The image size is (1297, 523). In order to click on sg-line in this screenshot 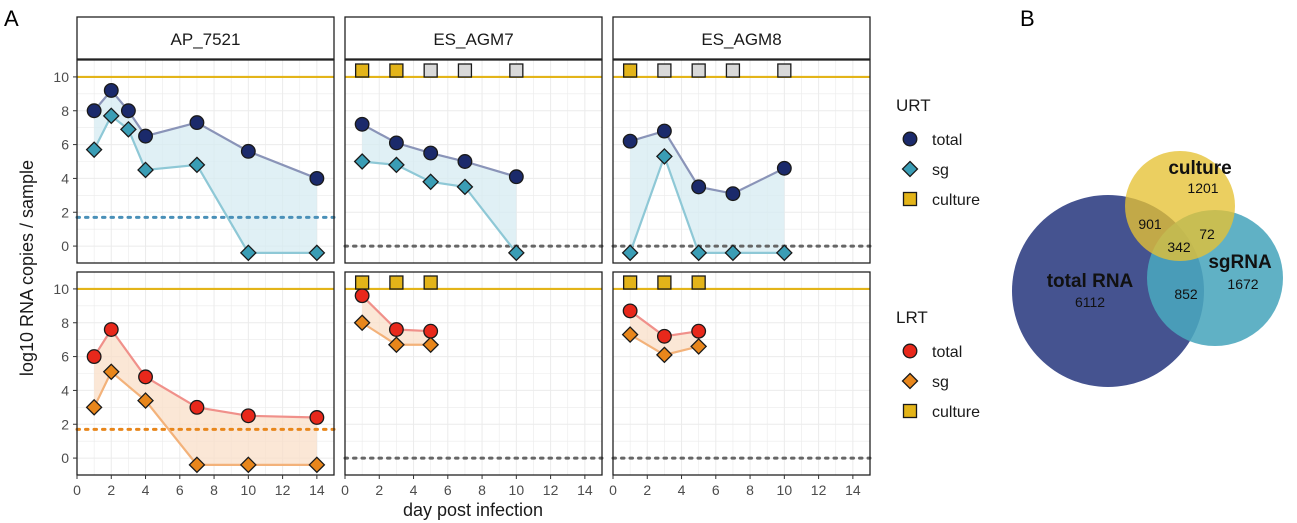, I will do `click(205, 418)`.